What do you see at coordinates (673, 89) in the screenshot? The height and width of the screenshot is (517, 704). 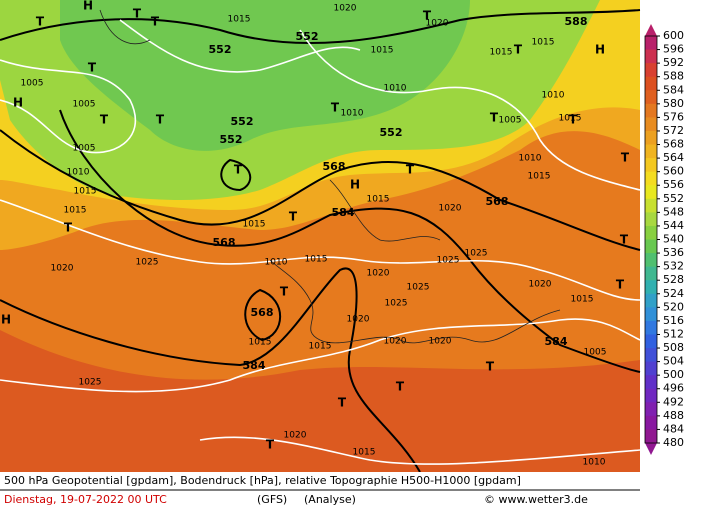 I see `colorbar-label: 584` at bounding box center [673, 89].